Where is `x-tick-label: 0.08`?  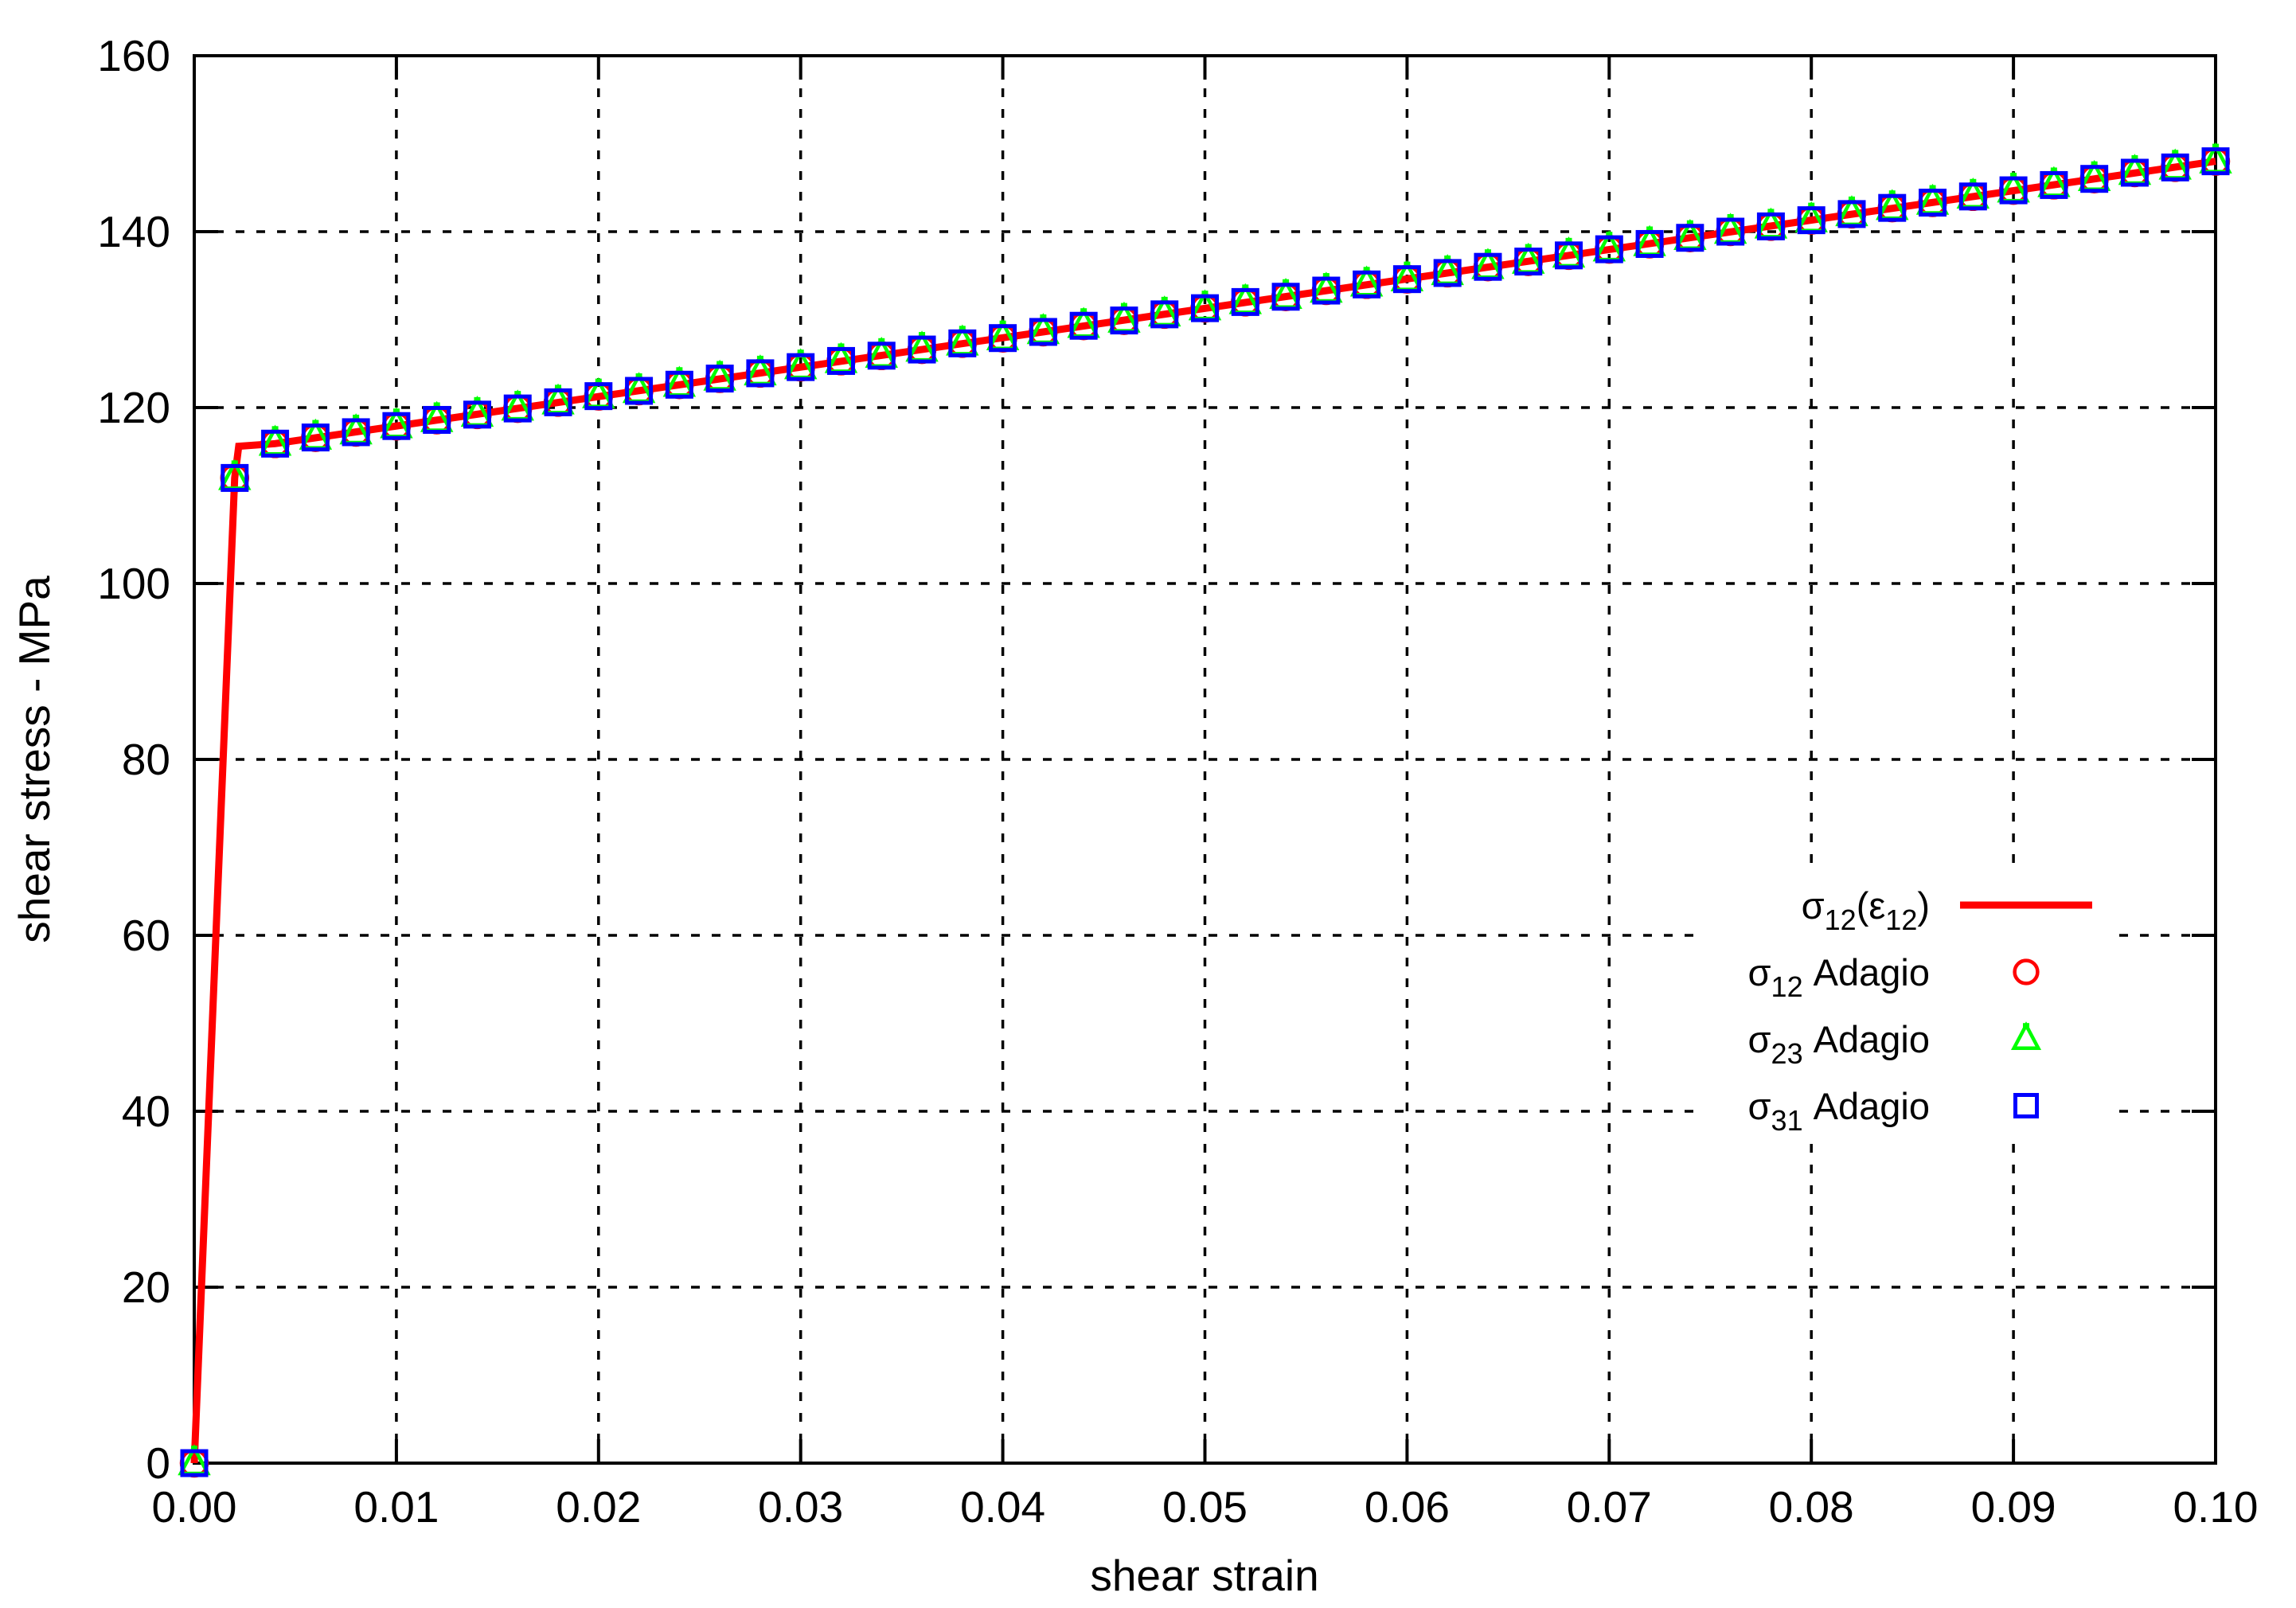 x-tick-label: 0.08 is located at coordinates (1811, 1507).